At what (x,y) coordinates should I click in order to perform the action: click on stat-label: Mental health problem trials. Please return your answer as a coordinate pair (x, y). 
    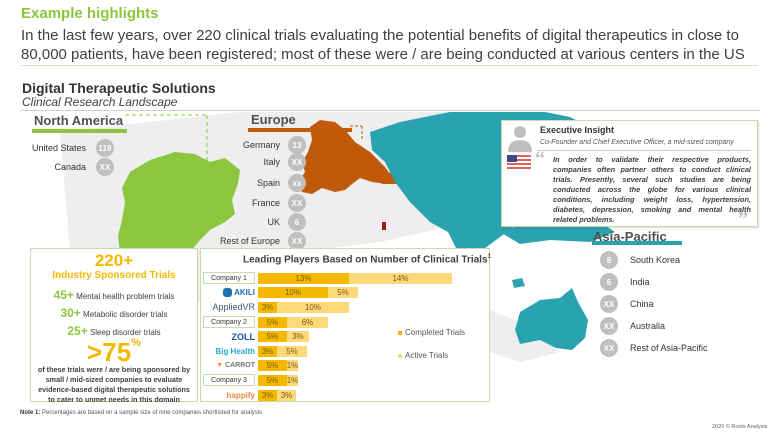
    Looking at the image, I should click on (125, 296).